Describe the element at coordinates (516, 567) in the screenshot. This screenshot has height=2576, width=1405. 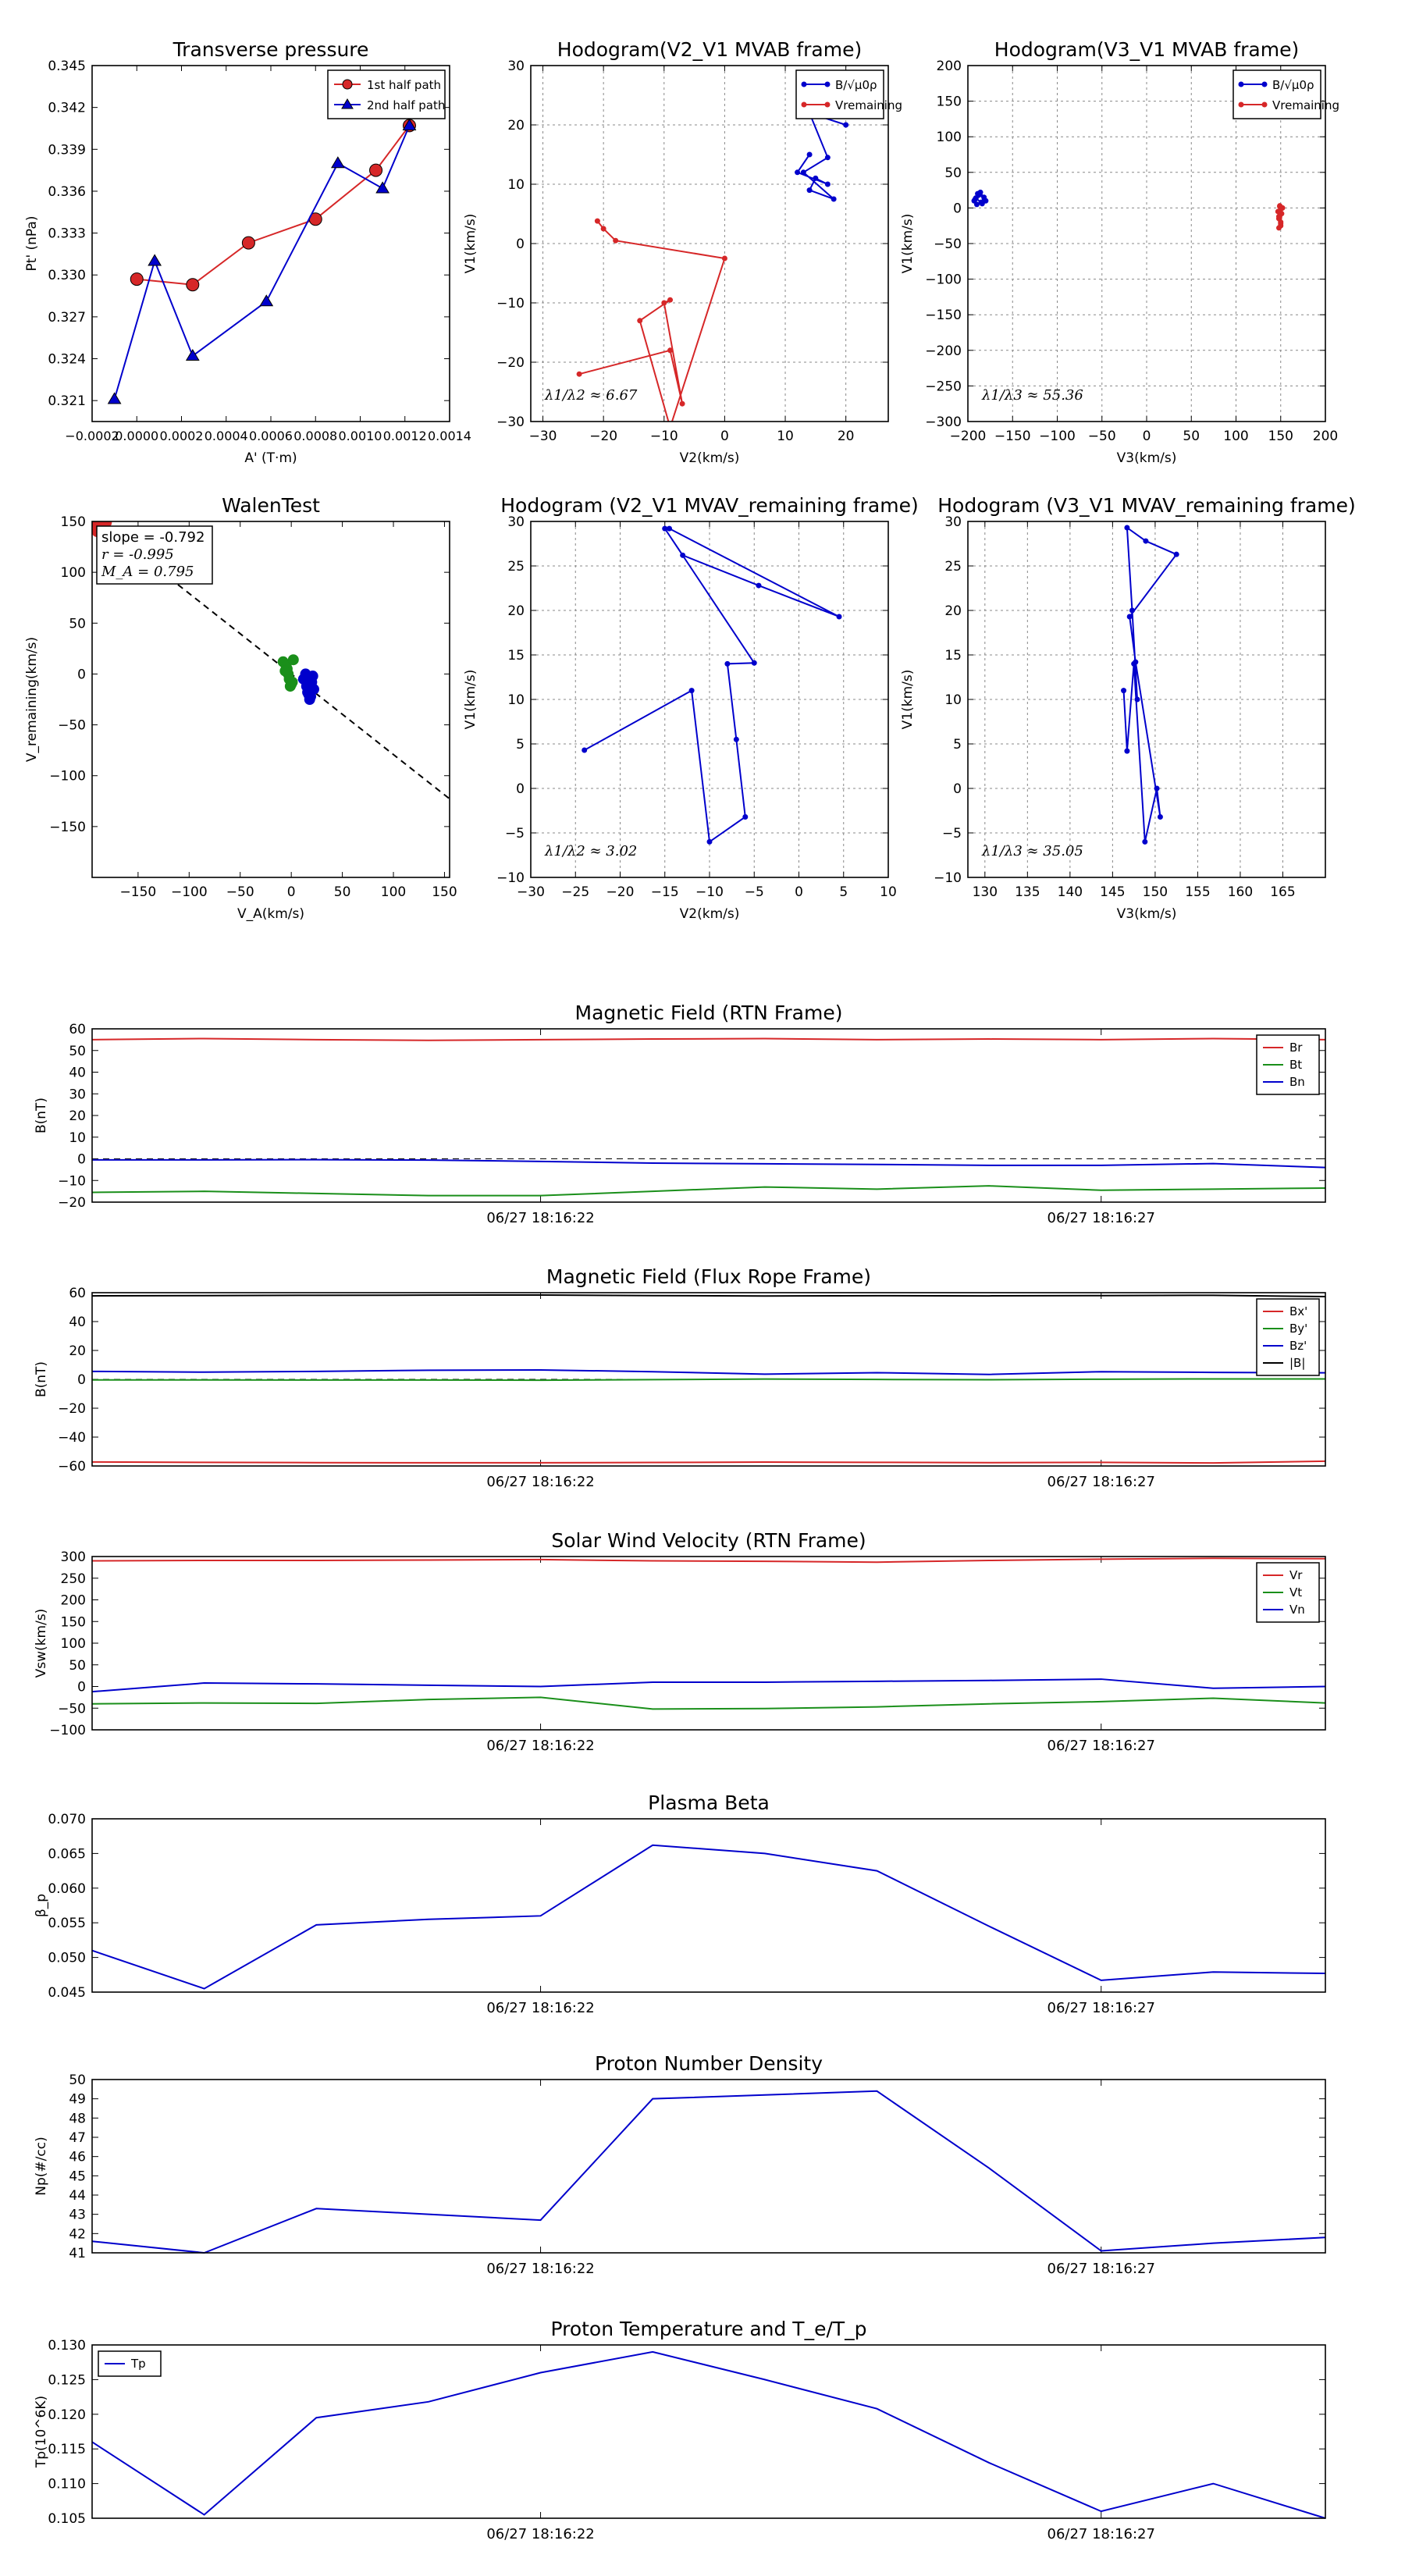
I see `h3-ytick-label: 25` at that location.